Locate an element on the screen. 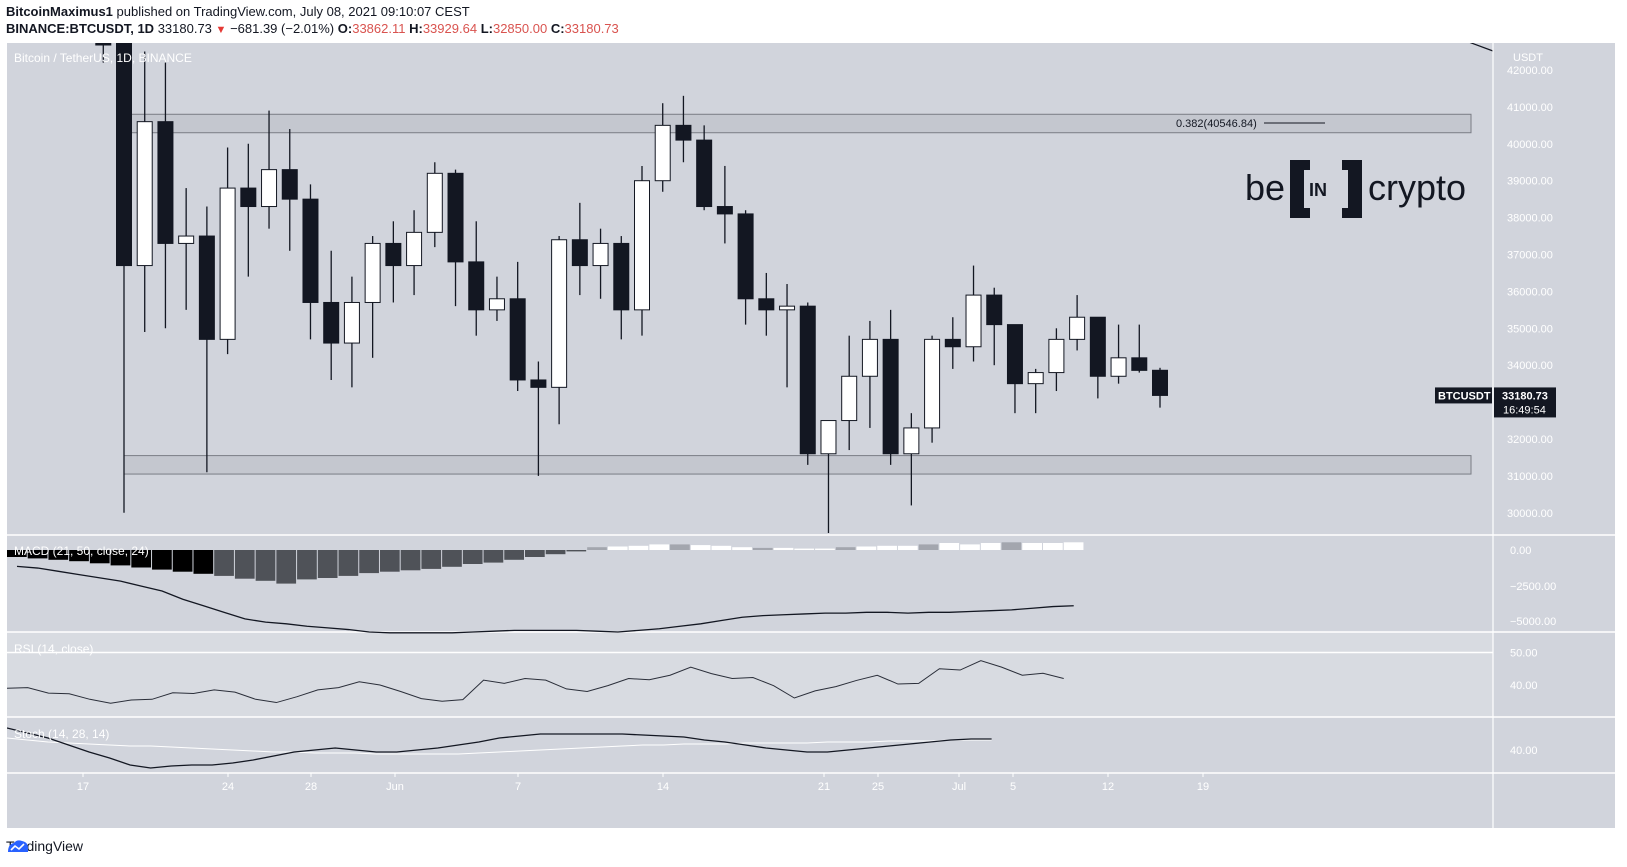 The image size is (1627, 867). price-tick: 36000.00 is located at coordinates (1530, 292).